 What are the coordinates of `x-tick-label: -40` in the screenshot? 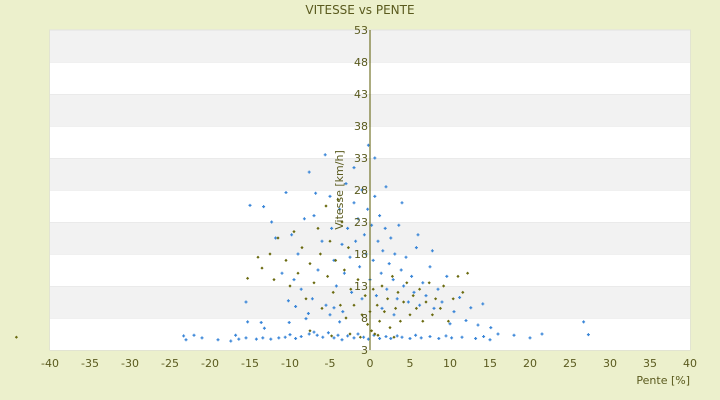 It's located at (50, 363).